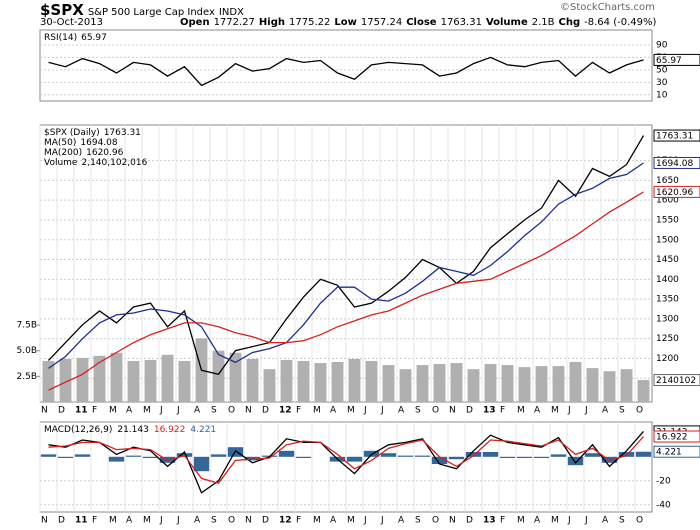 The height and width of the screenshot is (530, 700). Describe the element at coordinates (144, 10) in the screenshot. I see `header-title: $SPX S&P 500 Large Cap Index INDX` at that location.